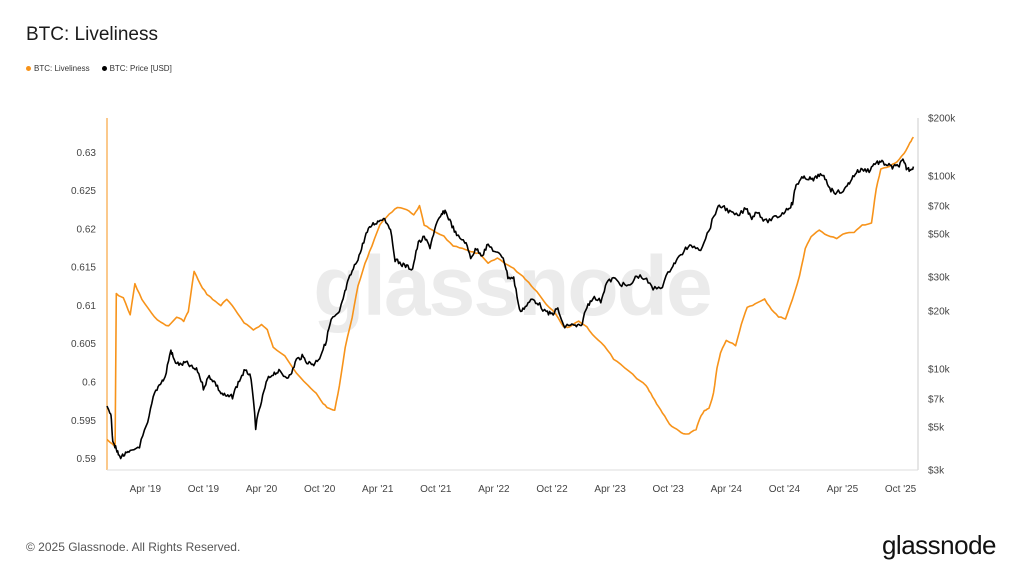 Image resolution: width=1024 pixels, height=576 pixels. I want to click on x-tick-label: Oct '22, so click(552, 489).